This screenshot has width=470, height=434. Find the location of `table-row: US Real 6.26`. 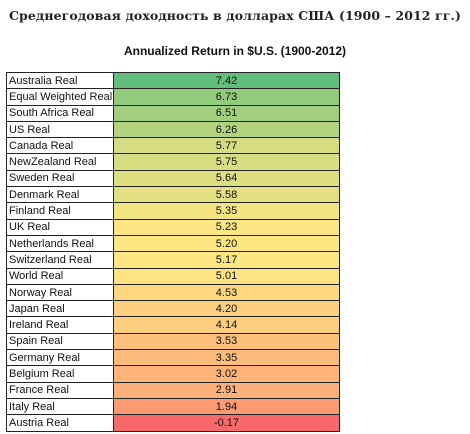

table-row: US Real 6.26 is located at coordinates (173, 129).